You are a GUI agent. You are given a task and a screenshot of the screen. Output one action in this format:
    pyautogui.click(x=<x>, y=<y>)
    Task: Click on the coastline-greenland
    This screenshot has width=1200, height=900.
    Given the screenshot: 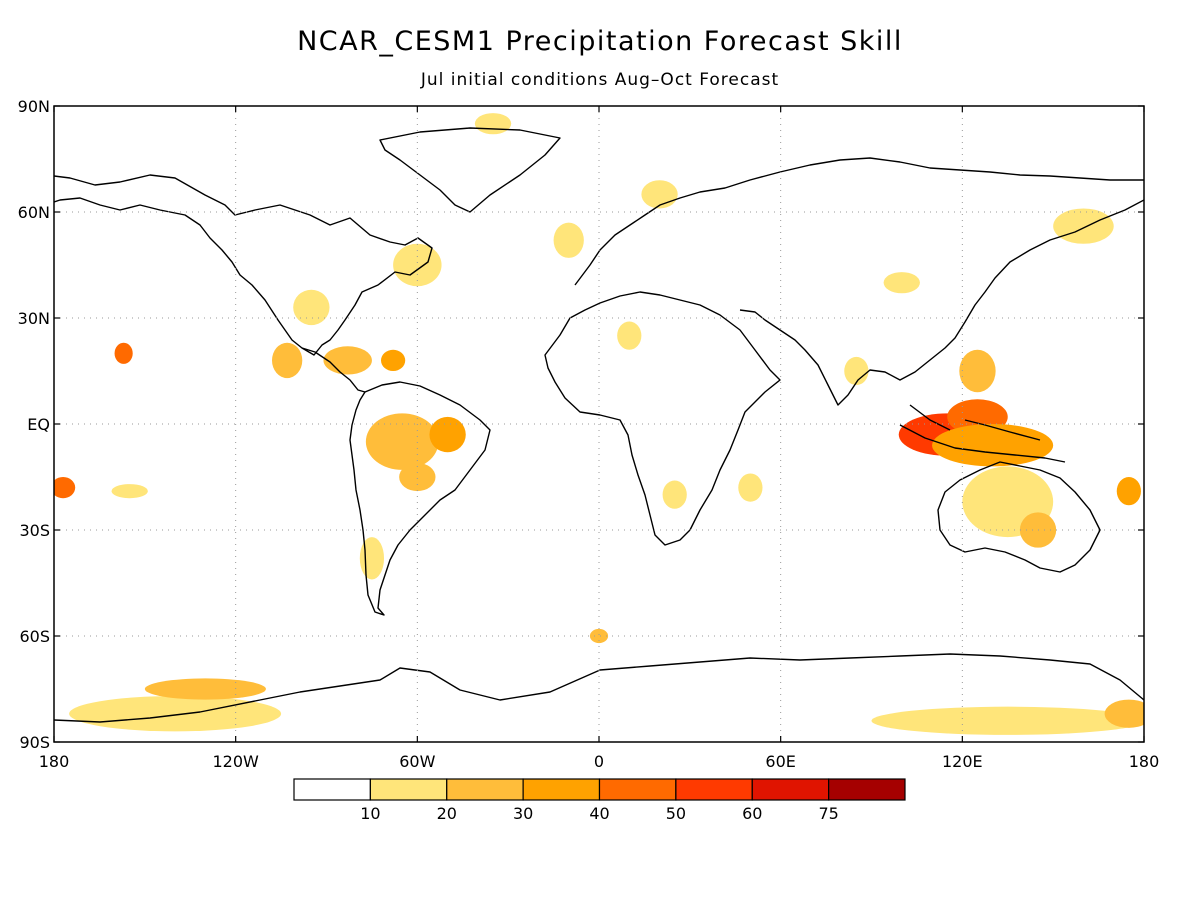 What is the action you would take?
    pyautogui.click(x=470, y=170)
    